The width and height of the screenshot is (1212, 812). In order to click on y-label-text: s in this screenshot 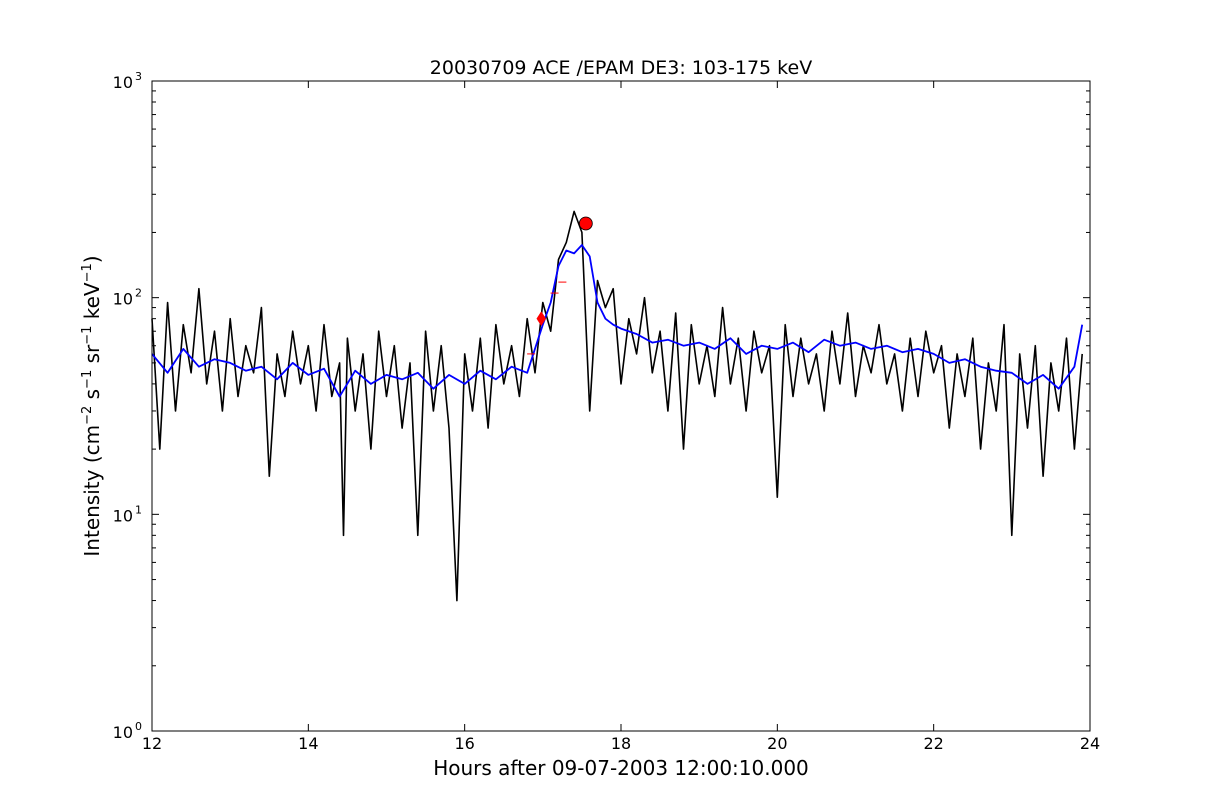, I will do `click(92, 397)`.